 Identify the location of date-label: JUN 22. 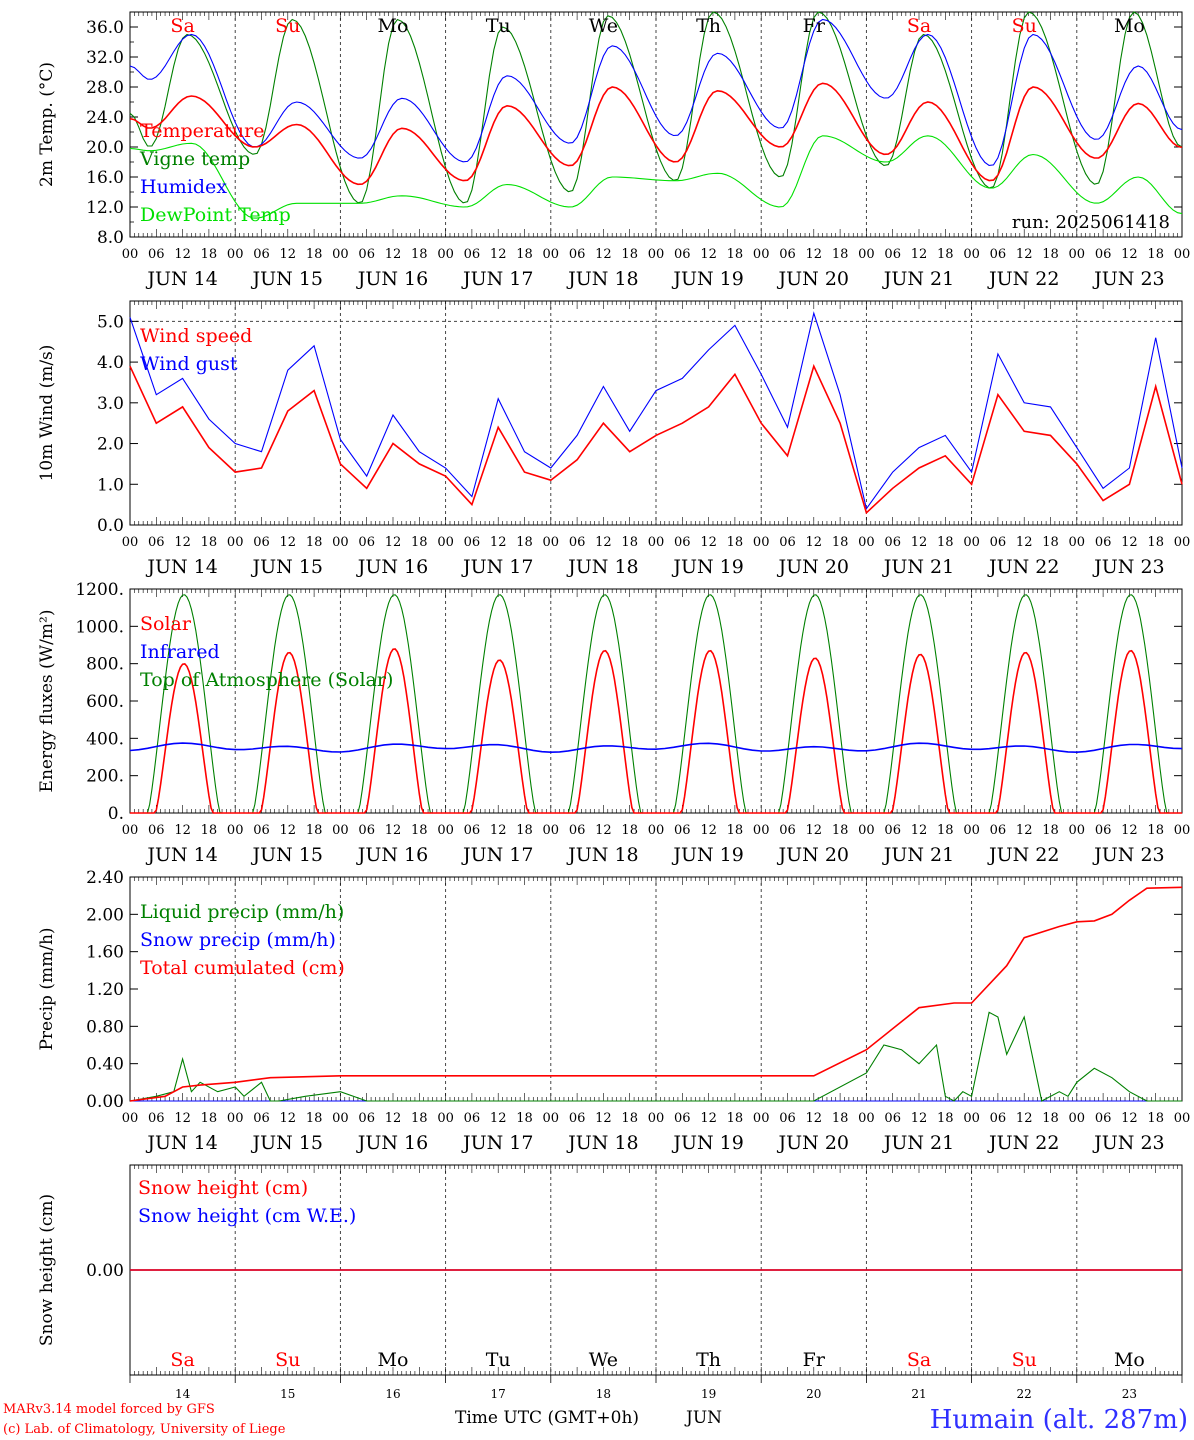
(1023, 567).